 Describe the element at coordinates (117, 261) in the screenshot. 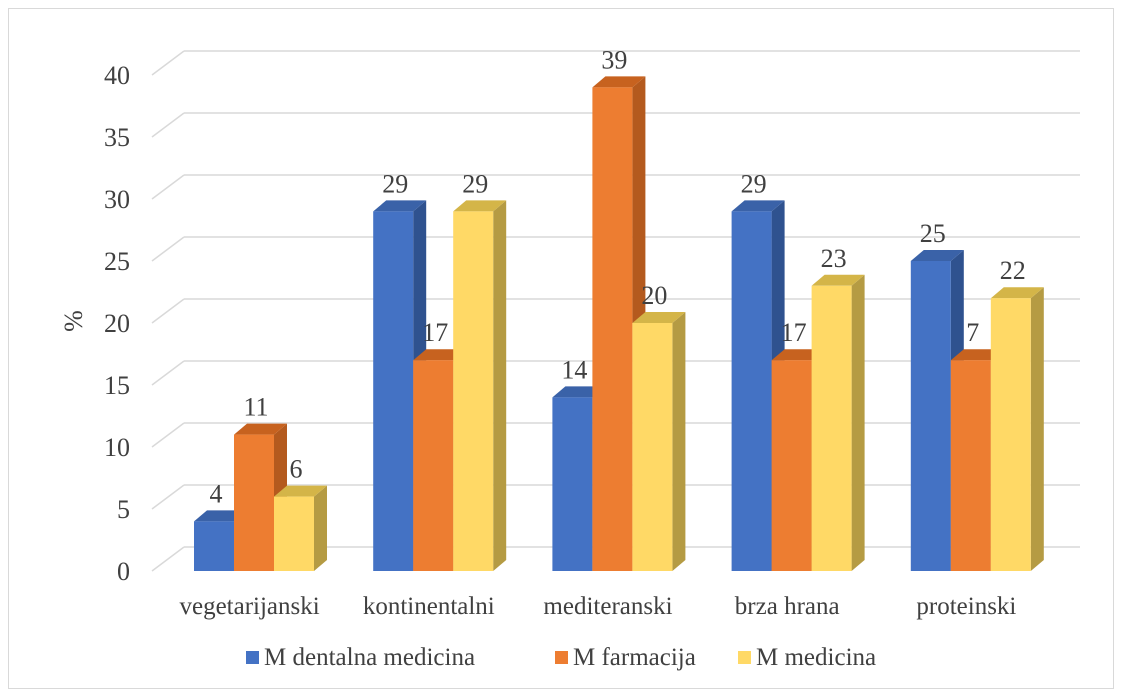

I see `y-tick-label: 25` at that location.